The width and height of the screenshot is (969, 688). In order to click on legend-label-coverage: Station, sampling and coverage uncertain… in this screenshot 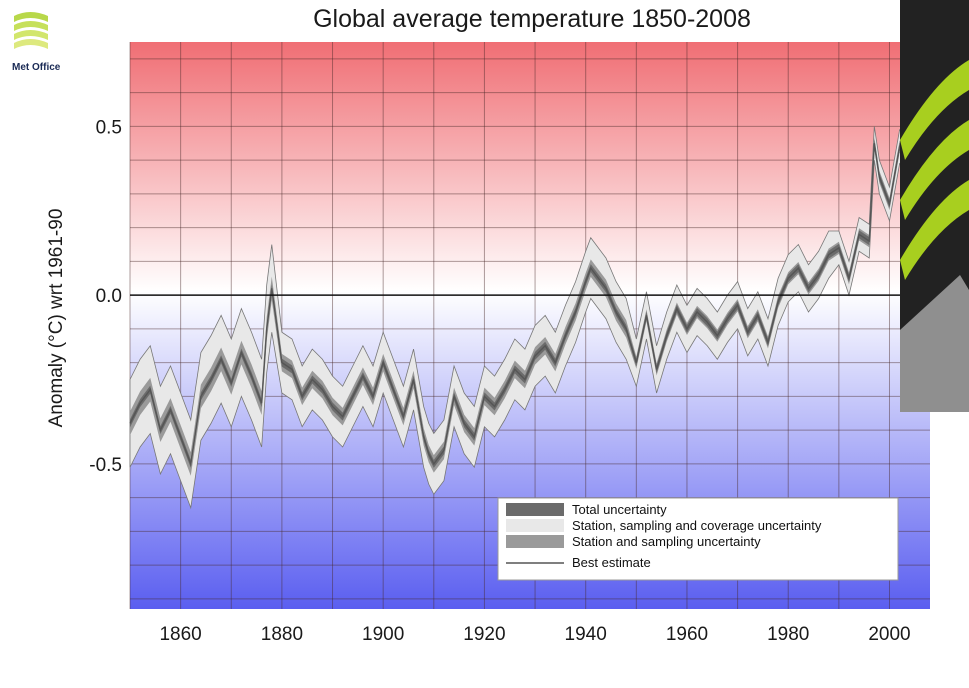, I will do `click(697, 525)`.